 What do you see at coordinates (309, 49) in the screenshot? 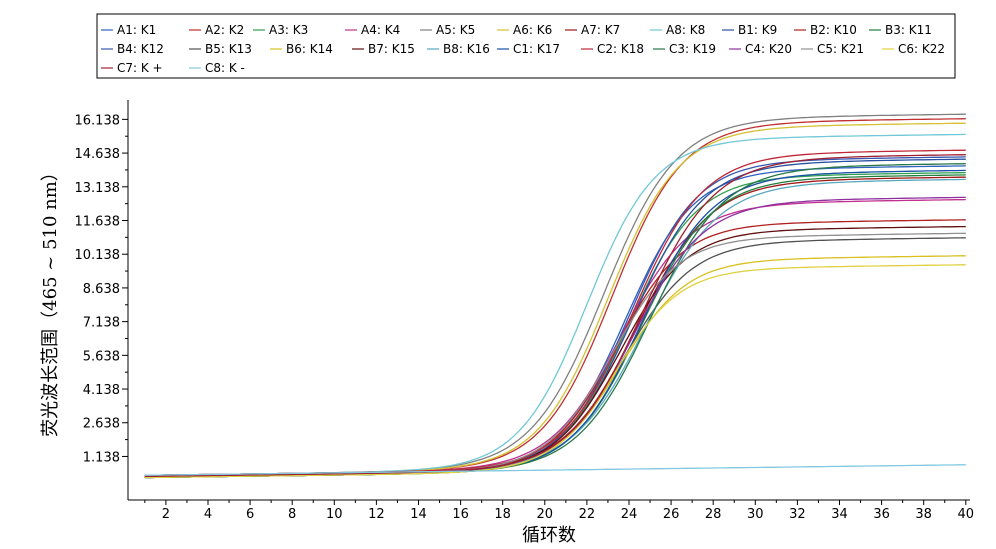
I see `legend-label: B6: K14` at bounding box center [309, 49].